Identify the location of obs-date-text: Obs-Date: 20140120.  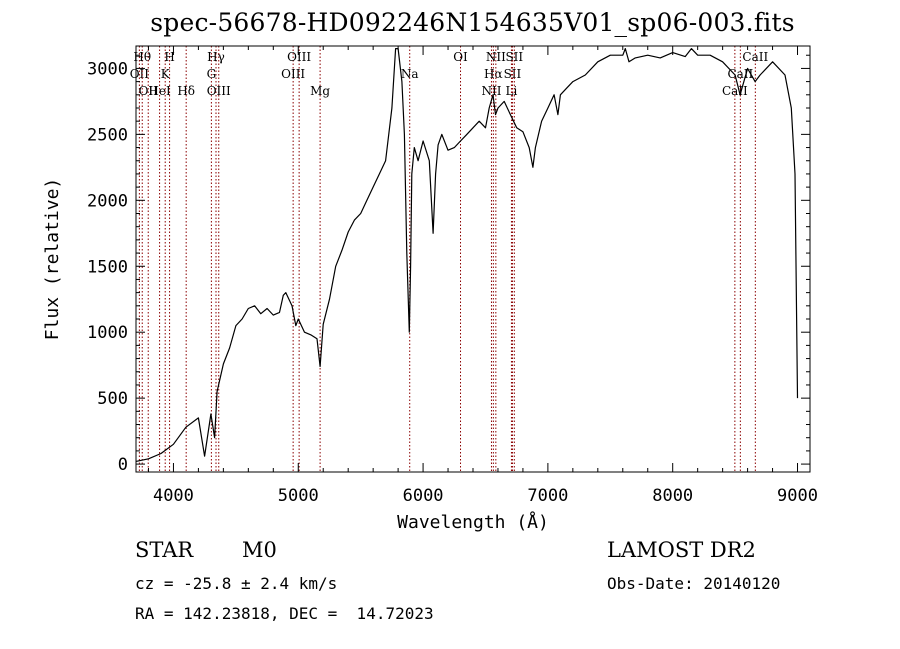
(694, 583).